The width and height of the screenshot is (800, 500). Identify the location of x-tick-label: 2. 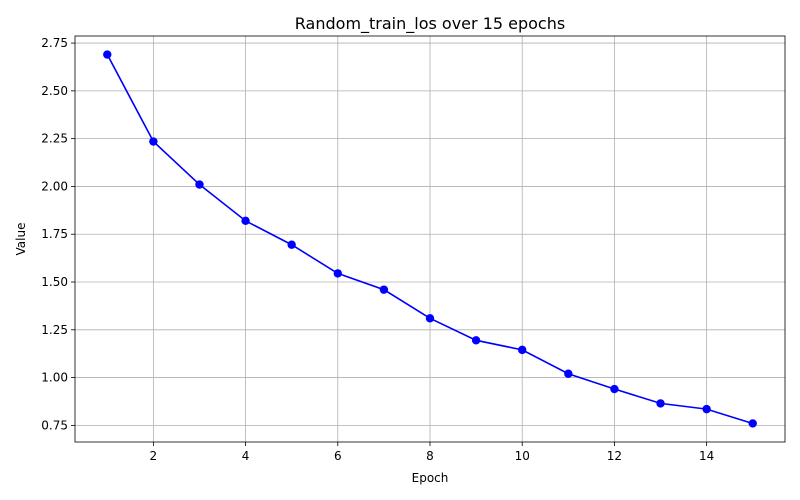
(154, 456).